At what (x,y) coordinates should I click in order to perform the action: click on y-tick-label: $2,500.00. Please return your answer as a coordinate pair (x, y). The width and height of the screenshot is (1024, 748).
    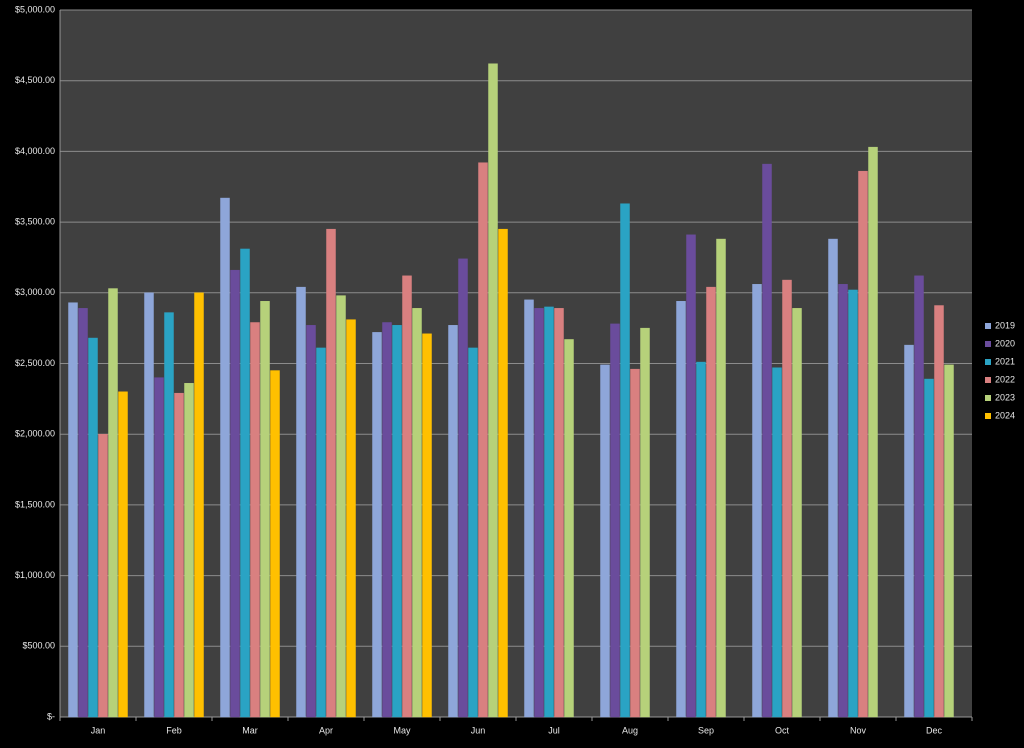
    Looking at the image, I should click on (35, 363).